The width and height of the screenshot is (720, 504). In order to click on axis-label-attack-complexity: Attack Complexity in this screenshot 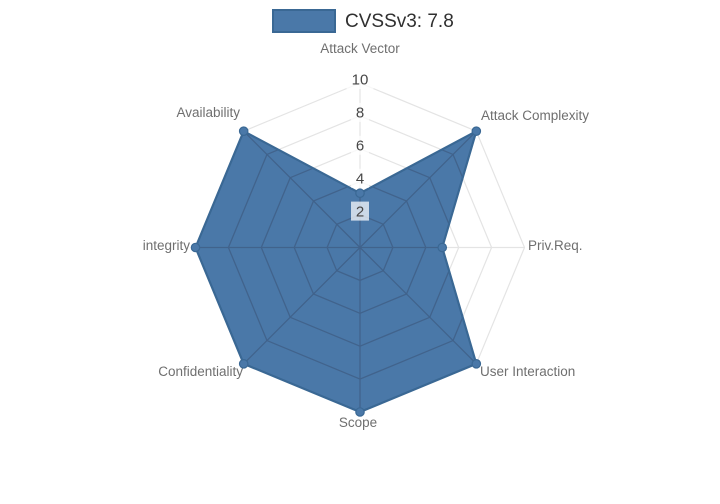, I will do `click(535, 115)`.